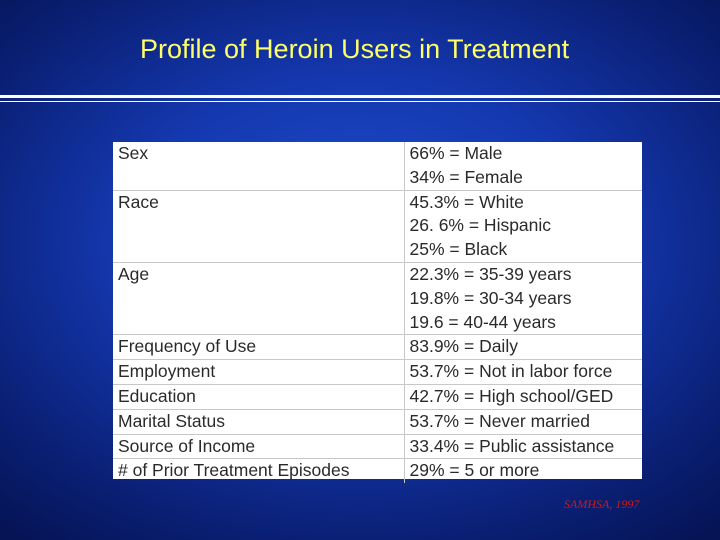  What do you see at coordinates (474, 470) in the screenshot?
I see `row-value: 29% = 5 or more` at bounding box center [474, 470].